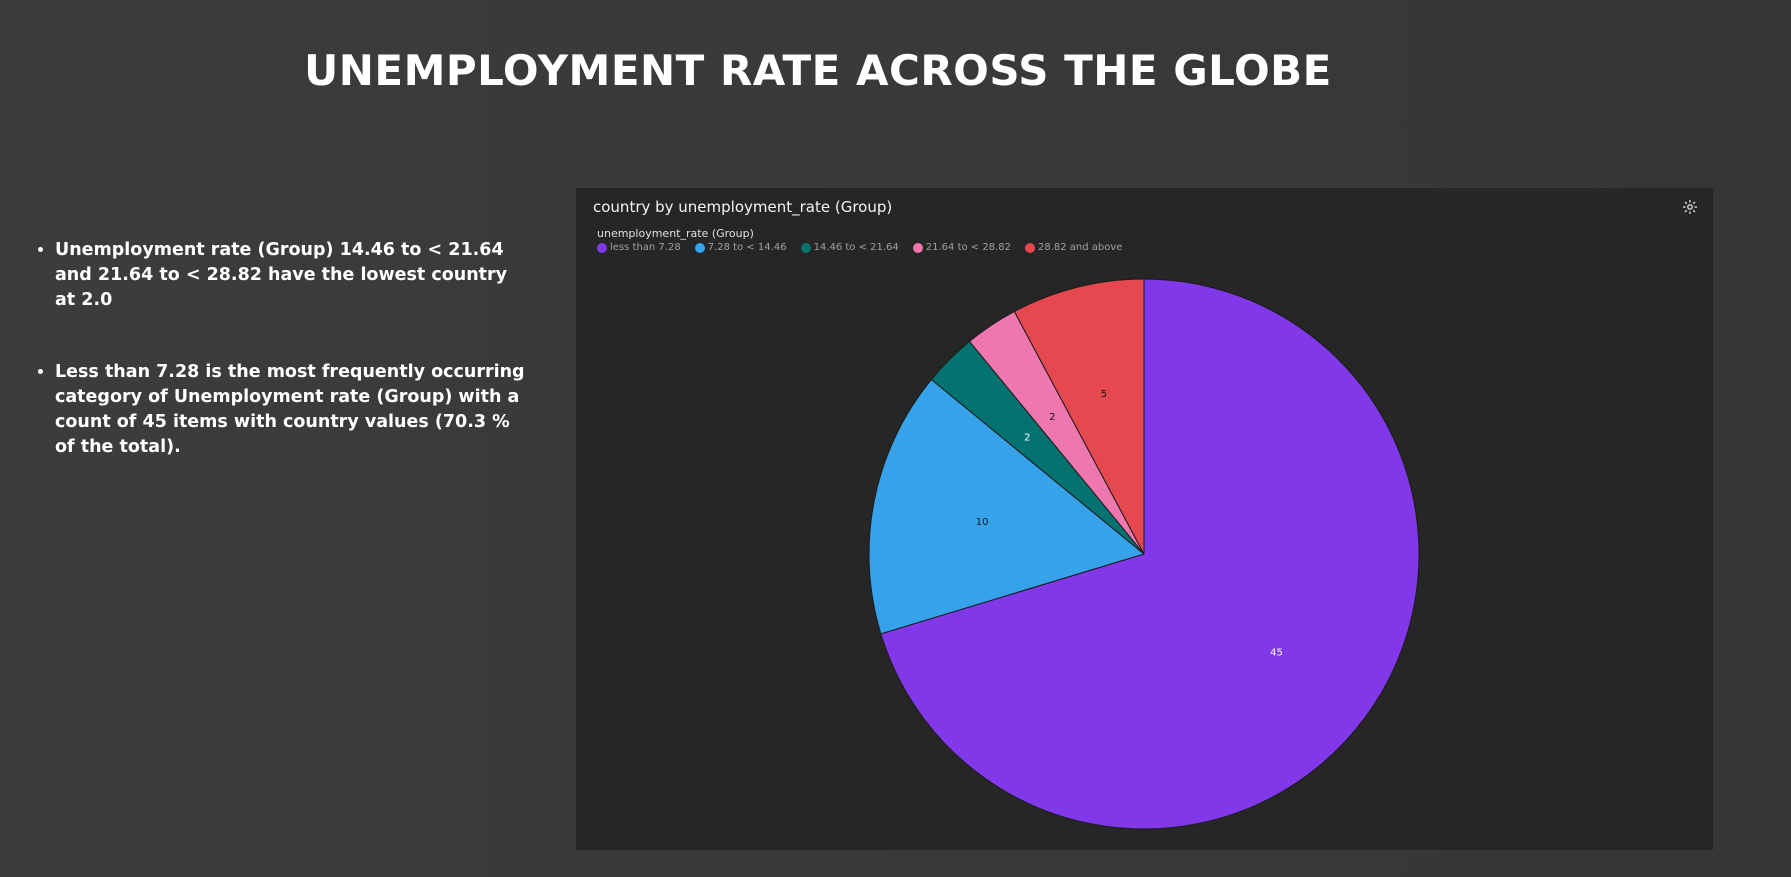  What do you see at coordinates (818, 70) in the screenshot?
I see `page-title: UNEMPLOYMENT RATE ACROSS THE GLOBE` at bounding box center [818, 70].